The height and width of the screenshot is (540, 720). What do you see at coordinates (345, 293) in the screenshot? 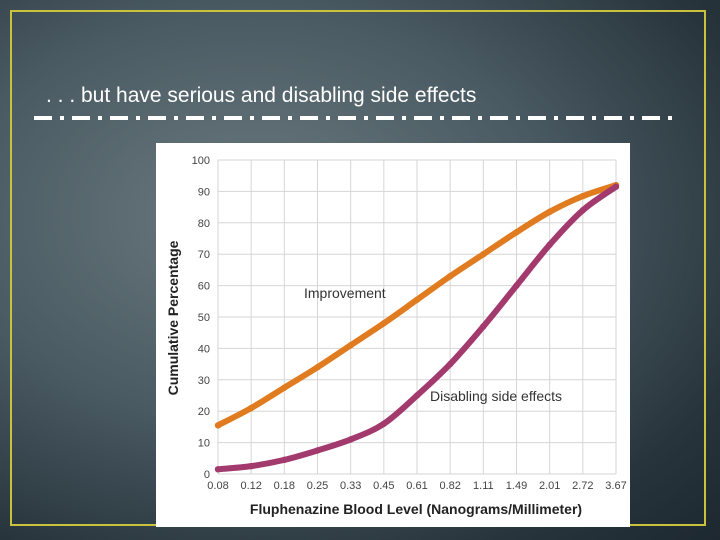
I see `series-label-improvement: Improvement` at bounding box center [345, 293].